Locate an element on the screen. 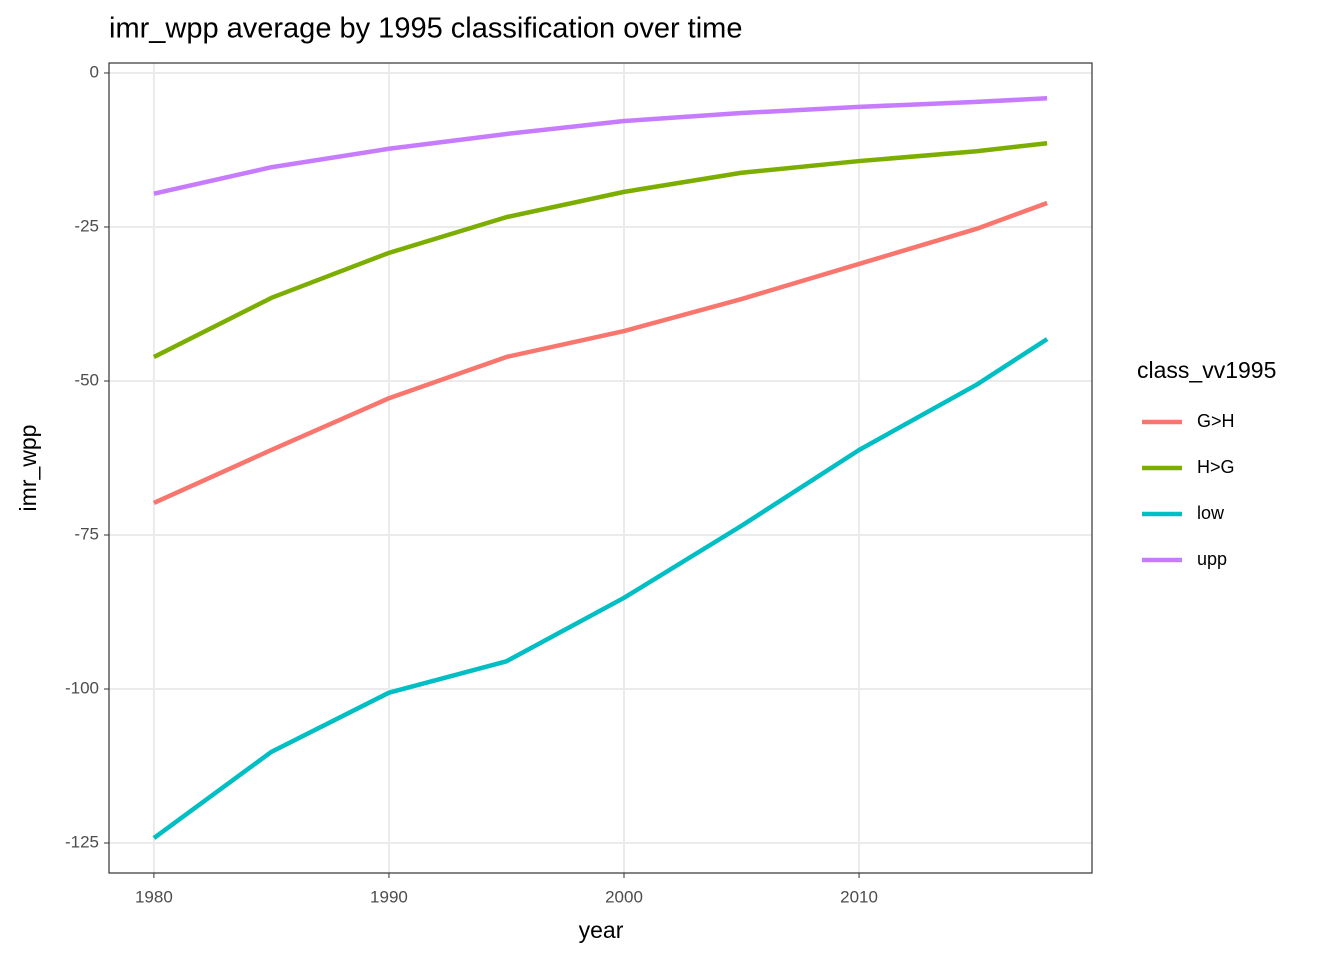 This screenshot has width=1344, height=960. y-tick-label: -25 is located at coordinates (86, 225).